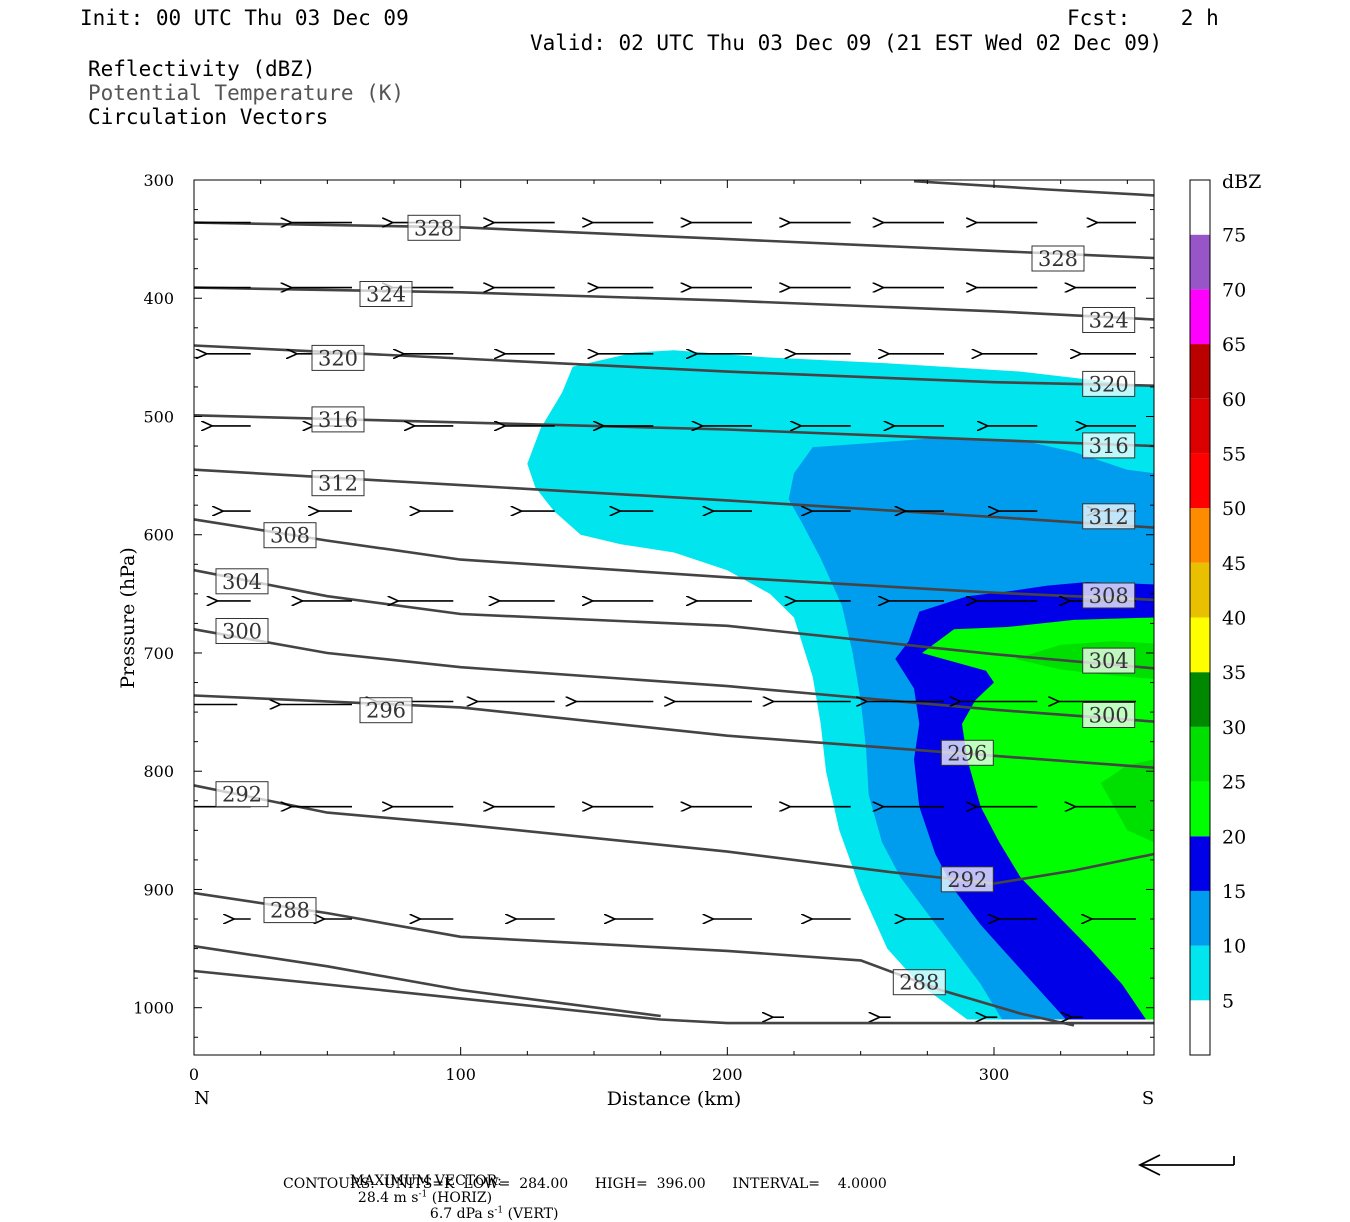 This screenshot has width=1350, height=1222. I want to click on colorbar-label: 45, so click(1234, 564).